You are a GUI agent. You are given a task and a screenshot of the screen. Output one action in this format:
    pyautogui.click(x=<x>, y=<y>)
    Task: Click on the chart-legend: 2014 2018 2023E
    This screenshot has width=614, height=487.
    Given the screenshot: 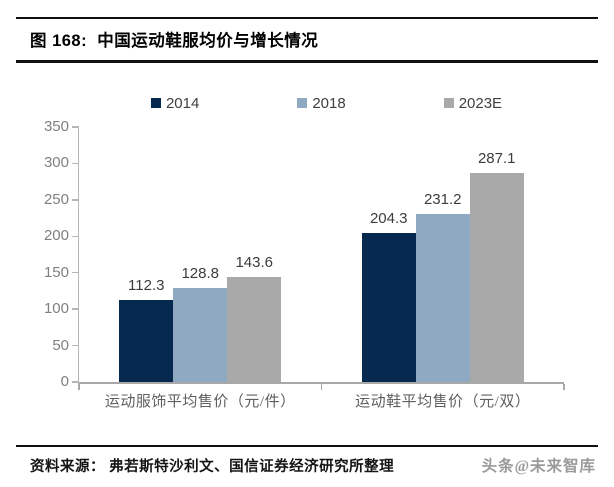 What is the action you would take?
    pyautogui.click(x=326, y=103)
    